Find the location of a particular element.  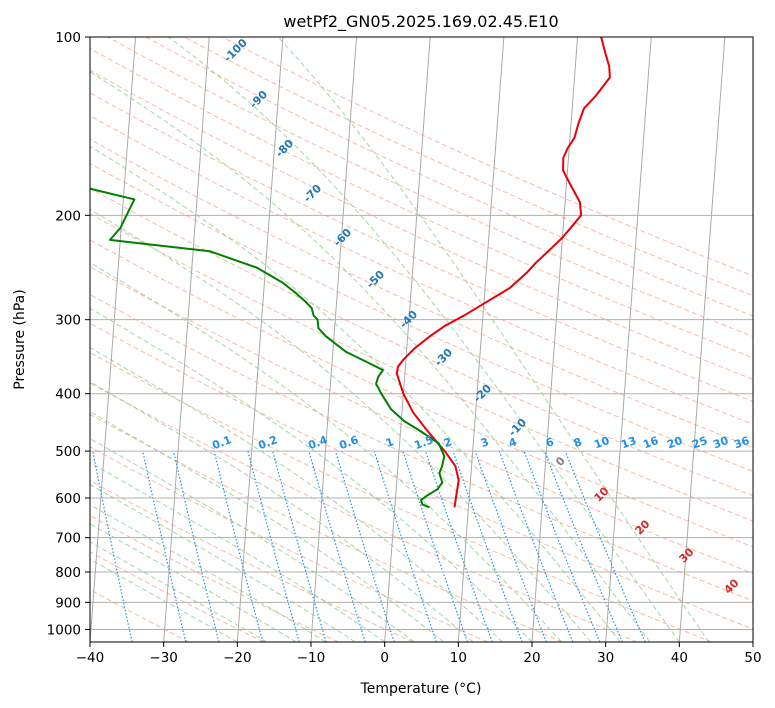

y-tick-label-9: 1000 is located at coordinates (64, 630).